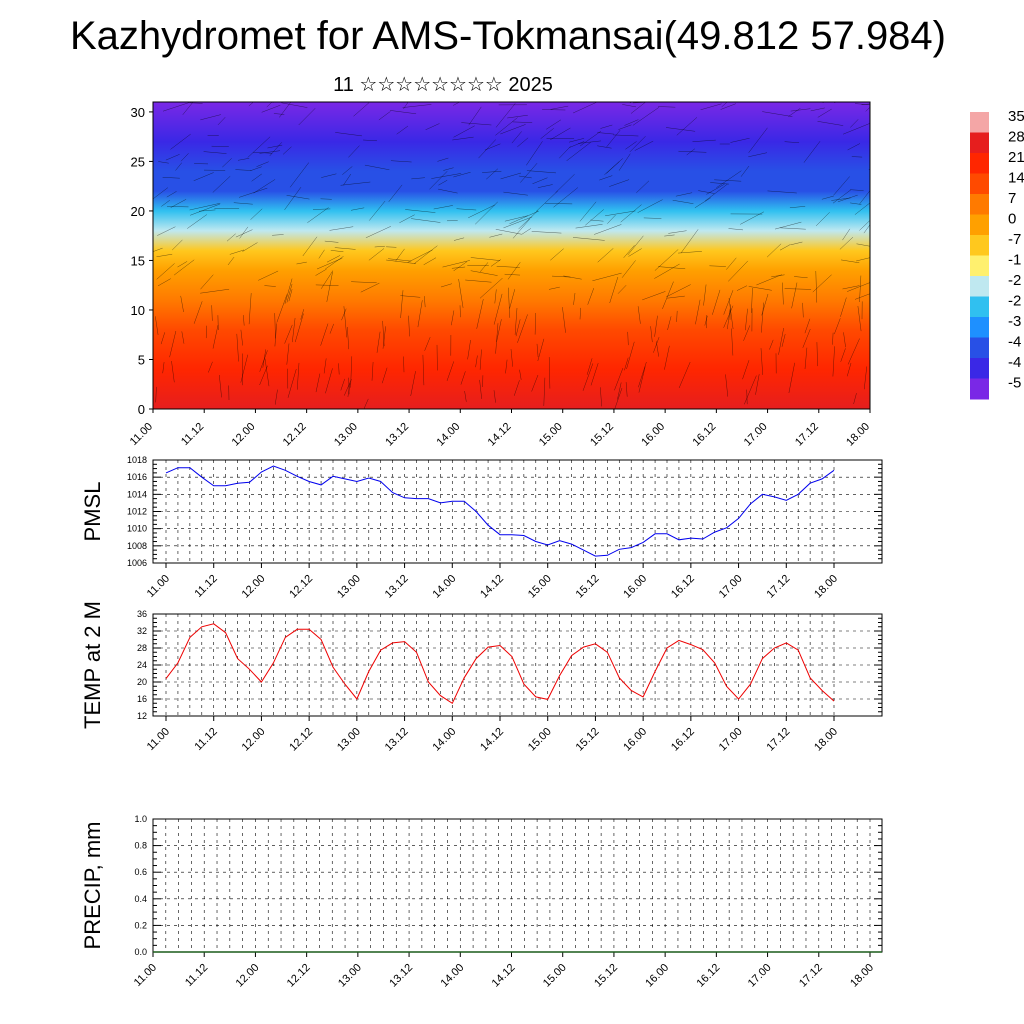  I want to click on colorbar-label: -2, so click(1014, 301).